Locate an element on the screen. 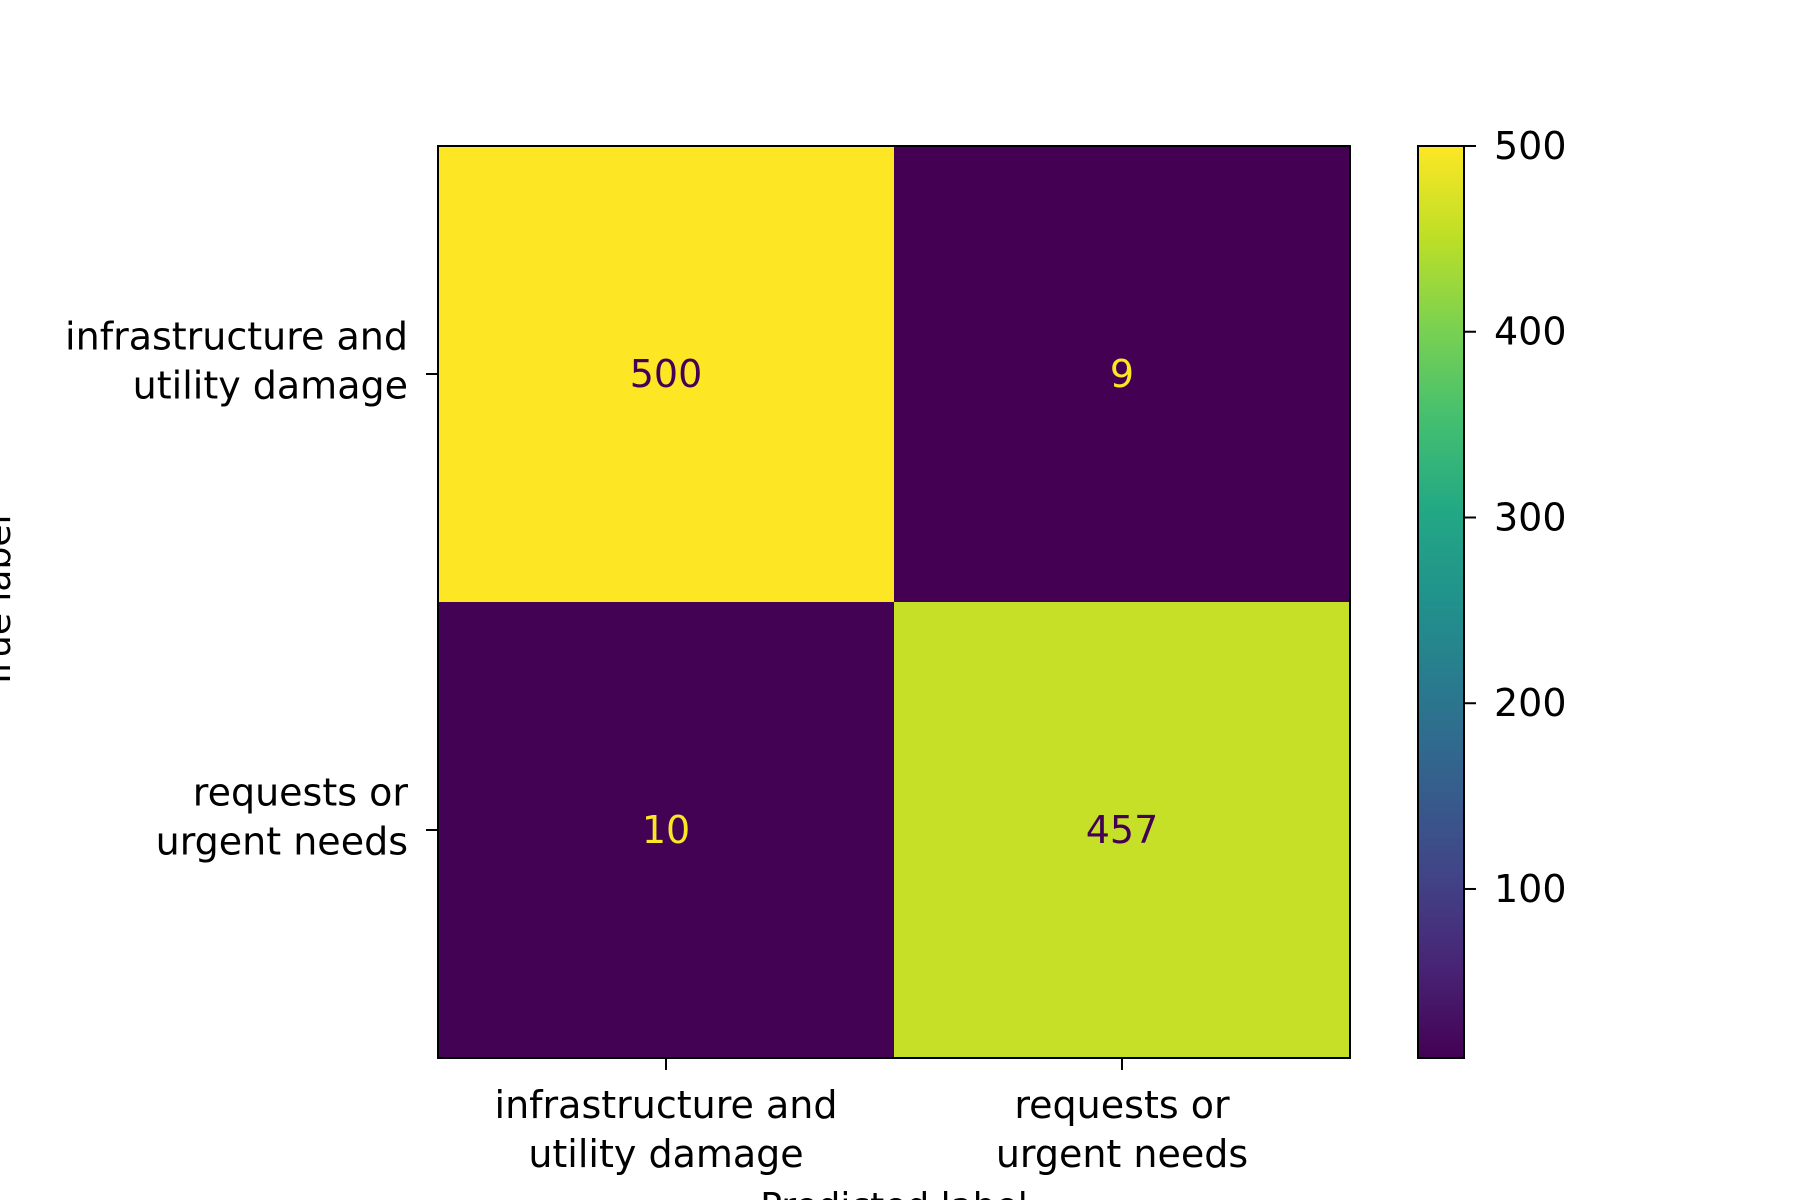  x-axis-label: Predicted label is located at coordinates (894, 1193).